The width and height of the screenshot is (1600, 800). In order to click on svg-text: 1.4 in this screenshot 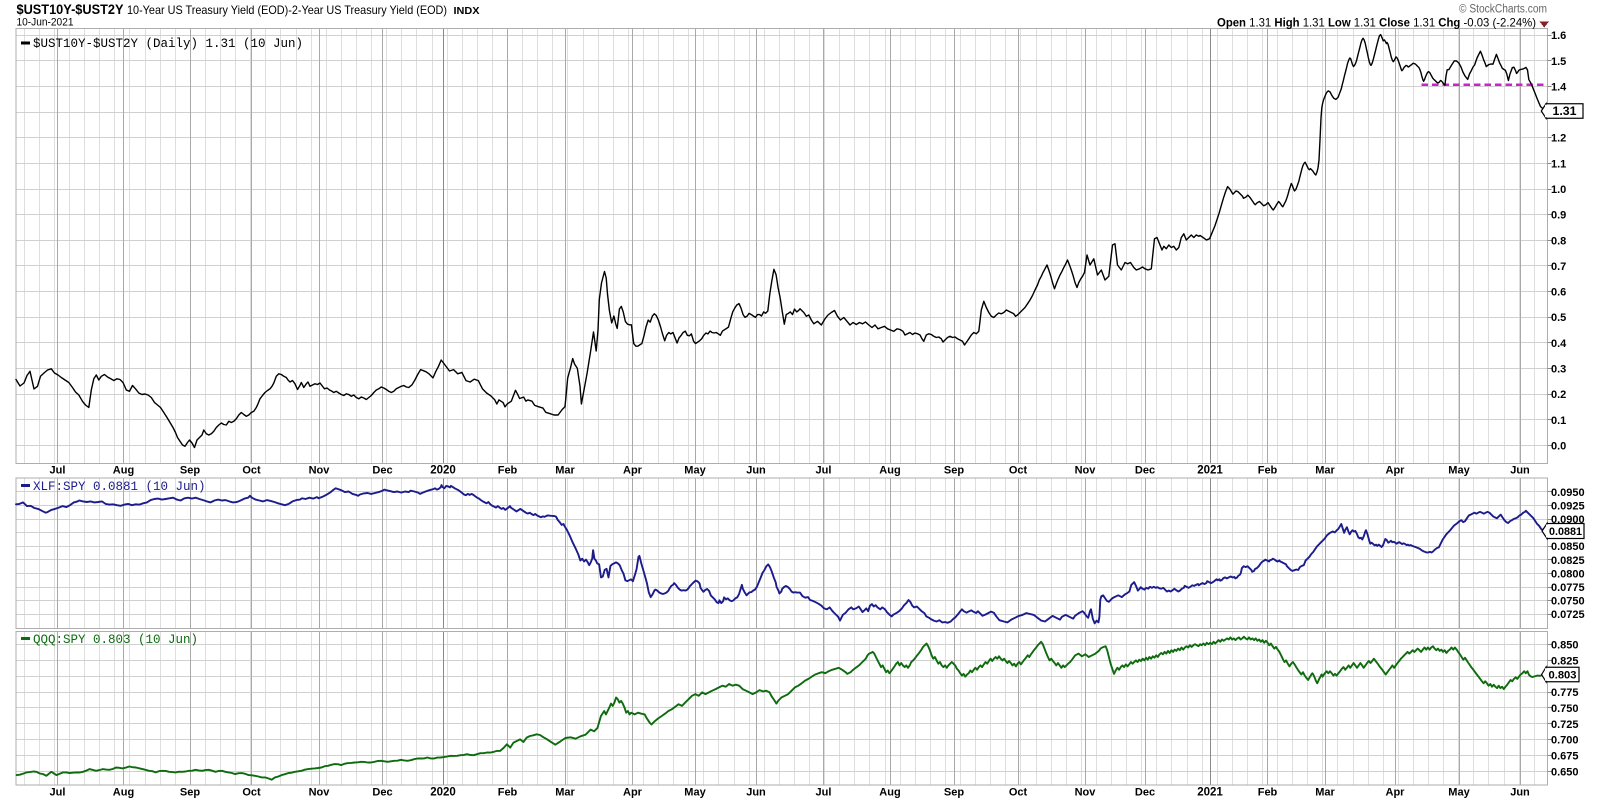, I will do `click(1559, 87)`.